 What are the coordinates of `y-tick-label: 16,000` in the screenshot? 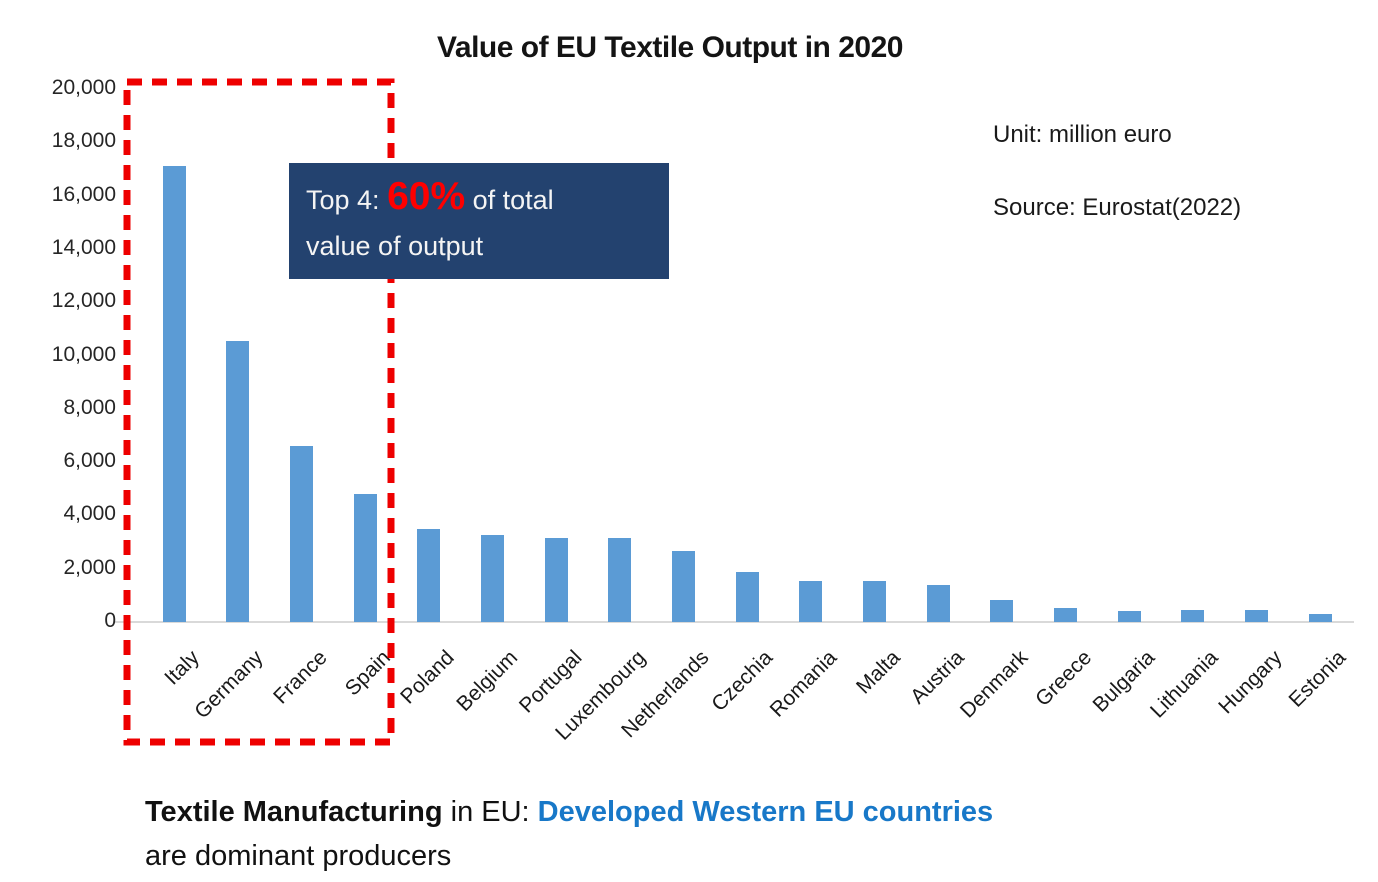 It's located at (83, 194).